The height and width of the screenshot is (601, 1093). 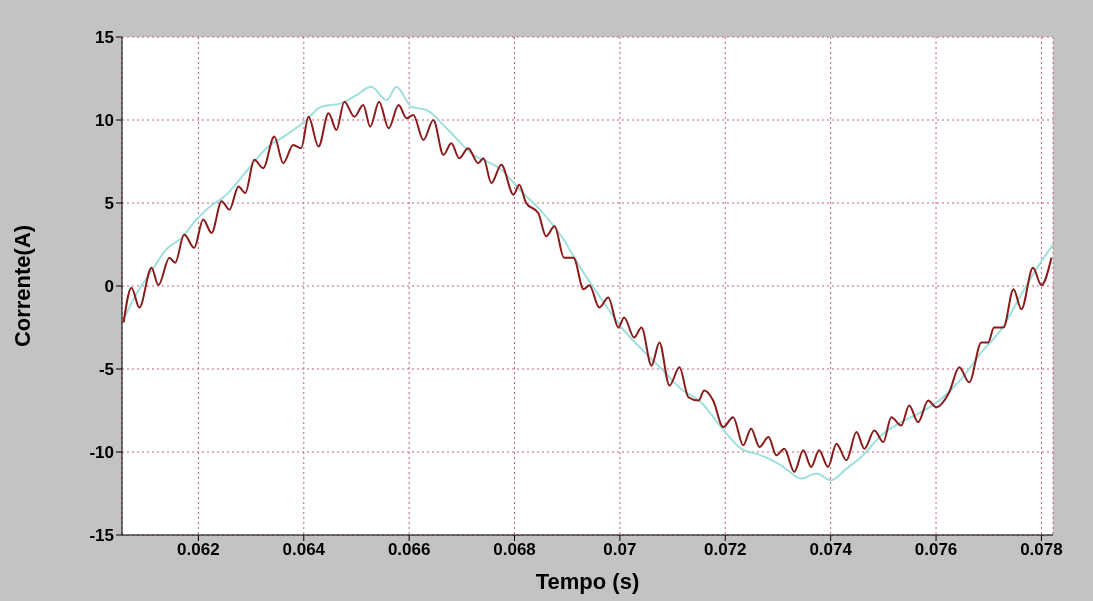 What do you see at coordinates (101, 453) in the screenshot?
I see `y-tick-label: -10` at bounding box center [101, 453].